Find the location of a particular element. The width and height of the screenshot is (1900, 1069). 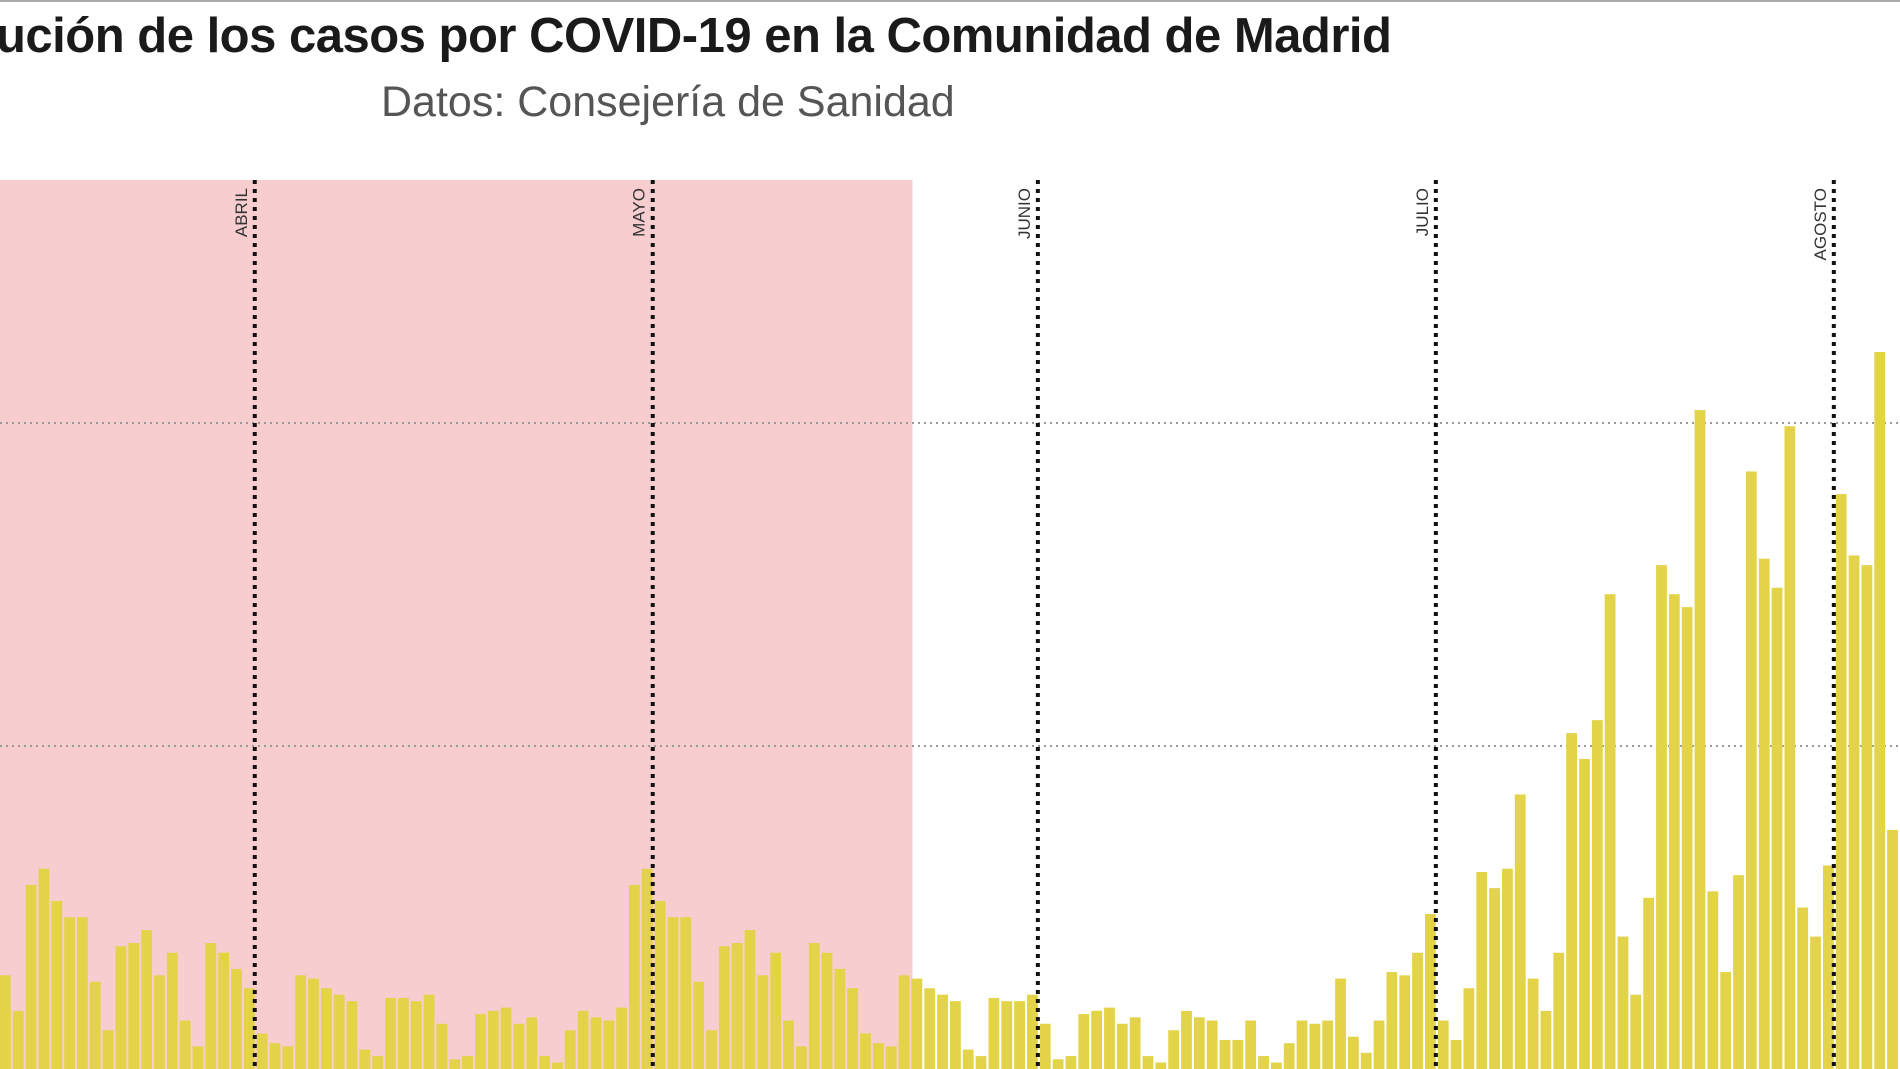

month-label: MAYO is located at coordinates (639, 212).